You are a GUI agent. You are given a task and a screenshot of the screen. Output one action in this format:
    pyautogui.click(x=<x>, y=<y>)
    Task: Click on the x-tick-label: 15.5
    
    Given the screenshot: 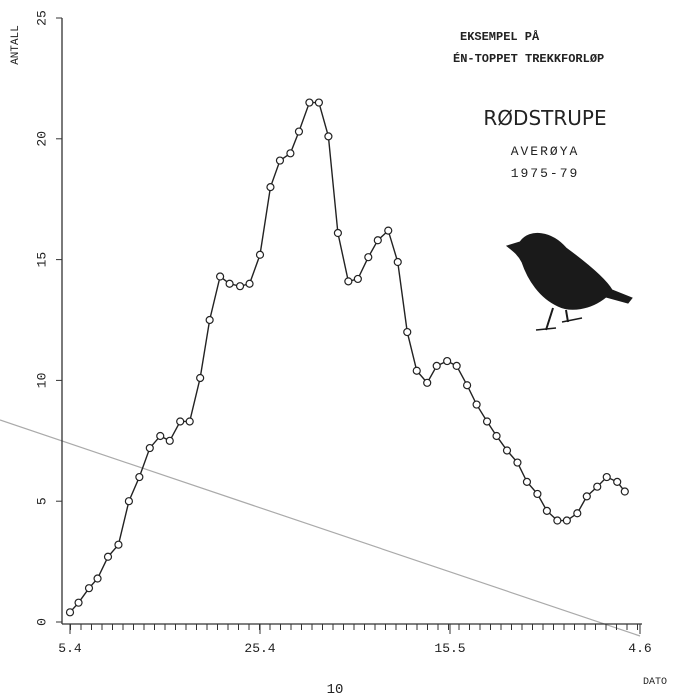 What is the action you would take?
    pyautogui.click(x=449, y=648)
    